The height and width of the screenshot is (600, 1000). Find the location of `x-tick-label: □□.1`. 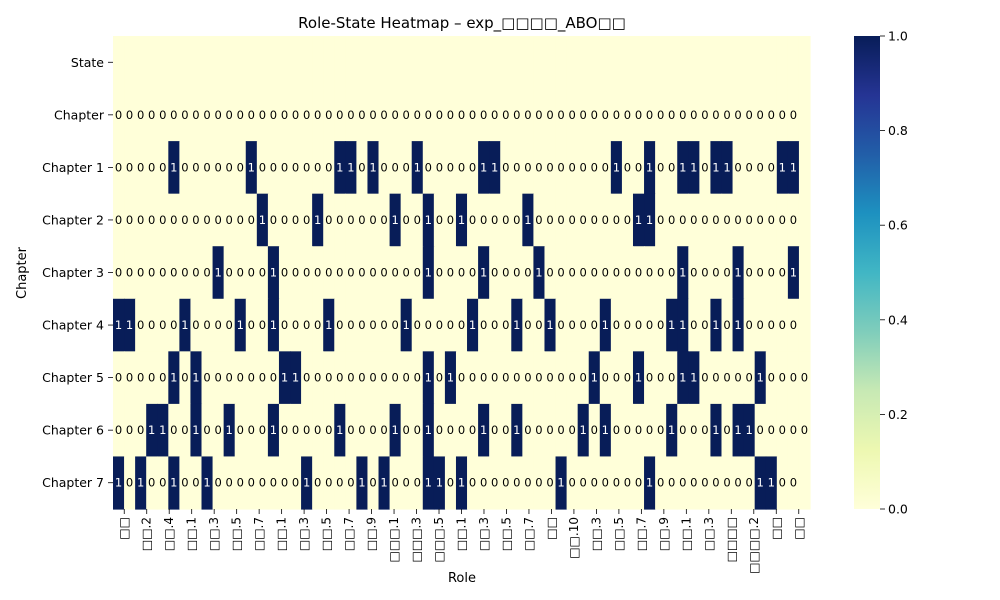

x-tick-label: □□.1 is located at coordinates (282, 534).